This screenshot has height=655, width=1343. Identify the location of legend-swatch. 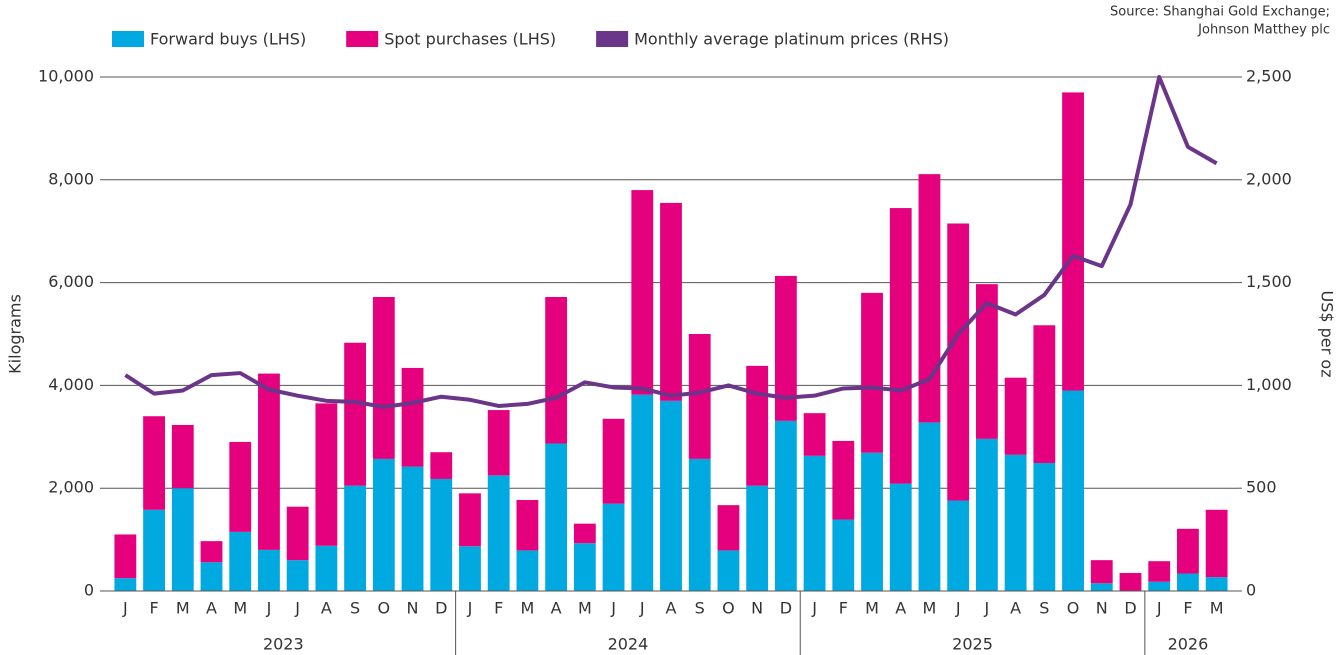
(362, 39).